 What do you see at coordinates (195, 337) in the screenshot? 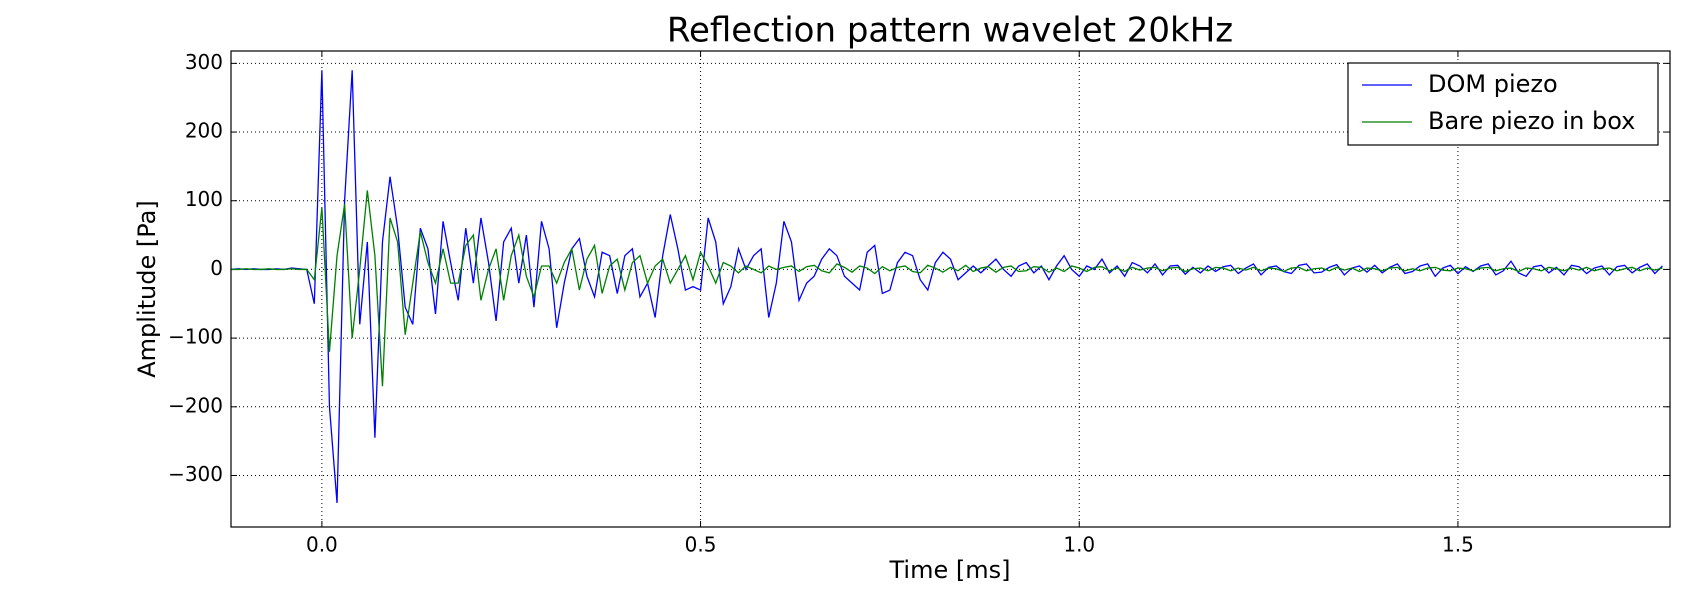
I see `y-tick-label: −100` at bounding box center [195, 337].